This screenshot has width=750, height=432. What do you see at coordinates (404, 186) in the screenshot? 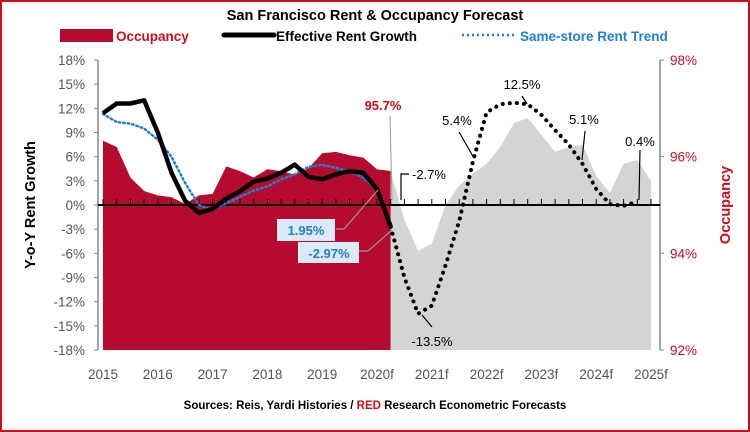
I see `leader-rent-2020` at bounding box center [404, 186].